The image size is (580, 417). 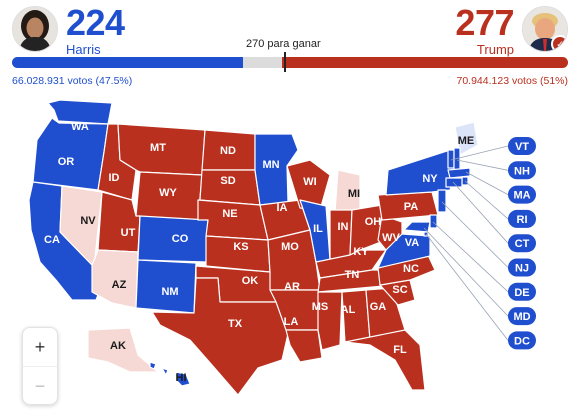 I want to click on callout-line-nh, so click(x=482, y=165).